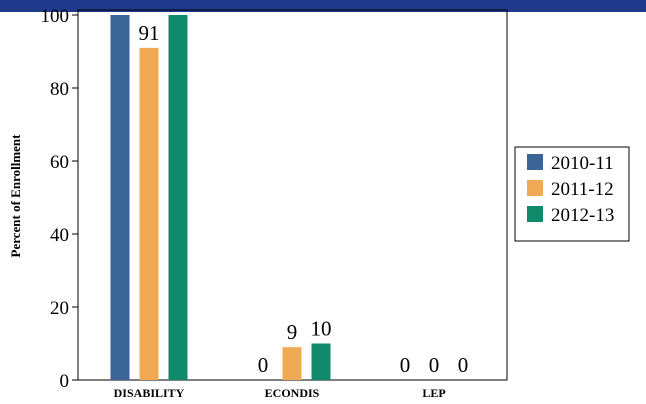 This screenshot has width=646, height=404. I want to click on category-labels: DISABILITY ECONDIS LEP, so click(280, 393).